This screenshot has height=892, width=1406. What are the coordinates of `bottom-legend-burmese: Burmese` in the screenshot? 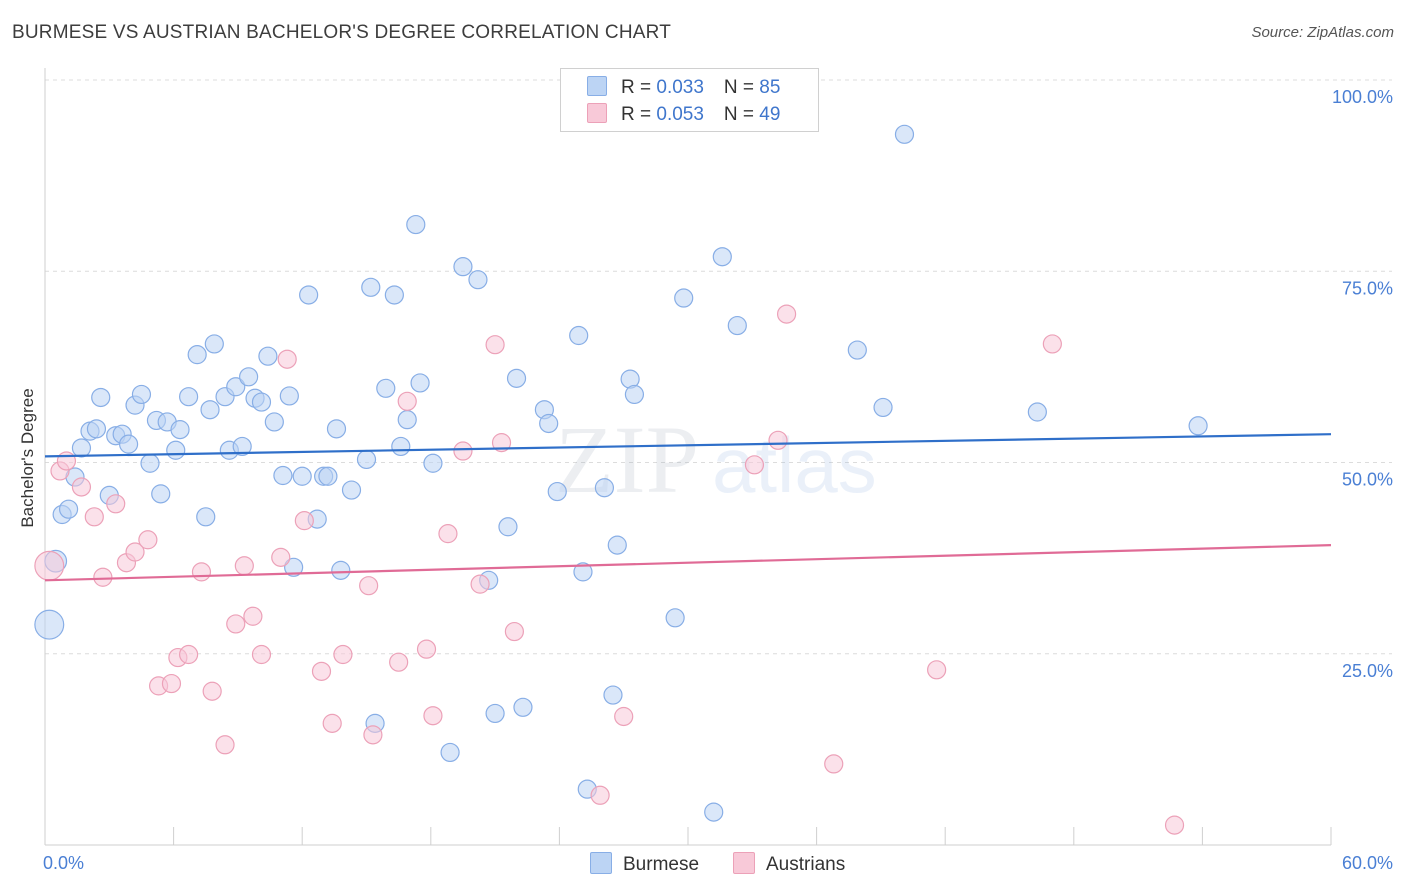 It's located at (644, 864).